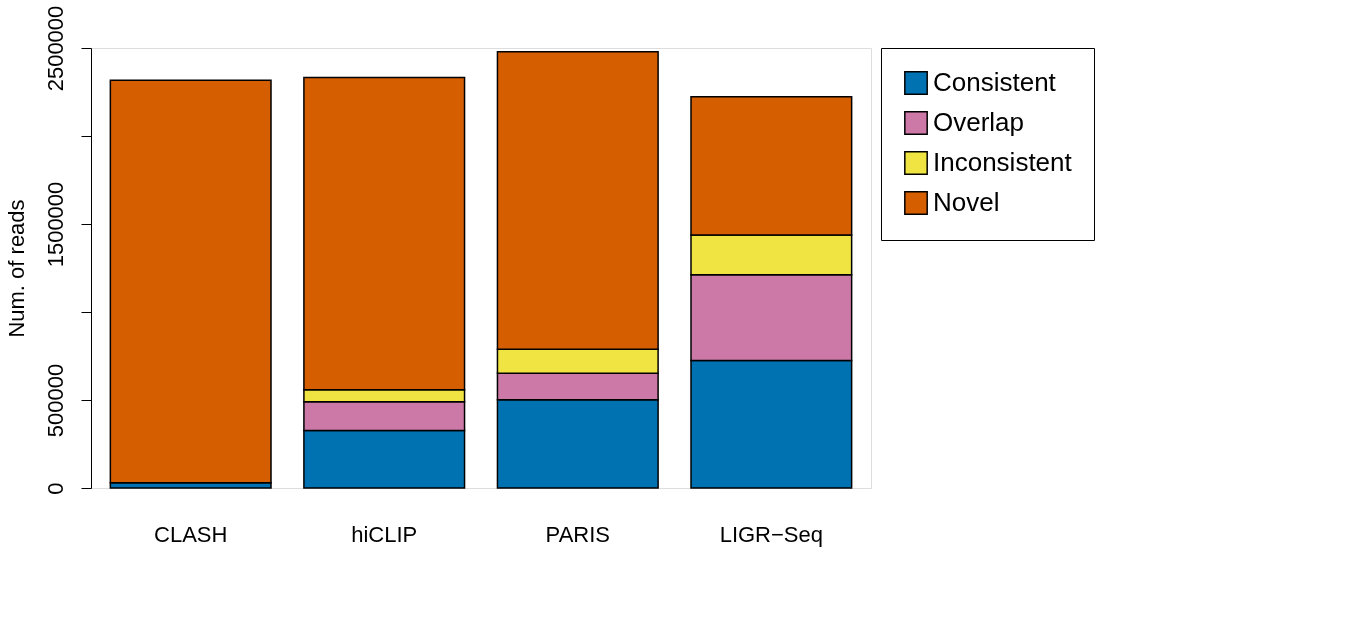  Describe the element at coordinates (1003, 162) in the screenshot. I see `legend-label: Inconsistent` at that location.